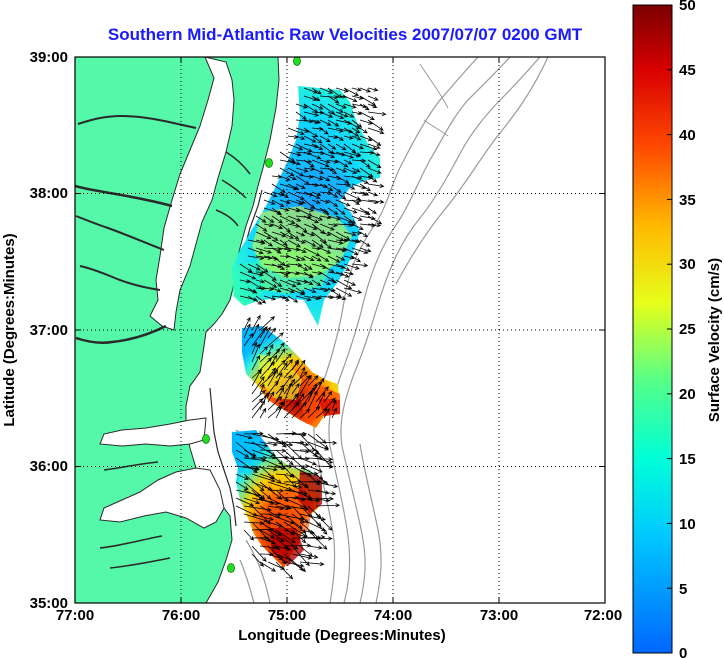 The width and height of the screenshot is (724, 659). Describe the element at coordinates (121, 334) in the screenshot. I see `james-river` at that location.